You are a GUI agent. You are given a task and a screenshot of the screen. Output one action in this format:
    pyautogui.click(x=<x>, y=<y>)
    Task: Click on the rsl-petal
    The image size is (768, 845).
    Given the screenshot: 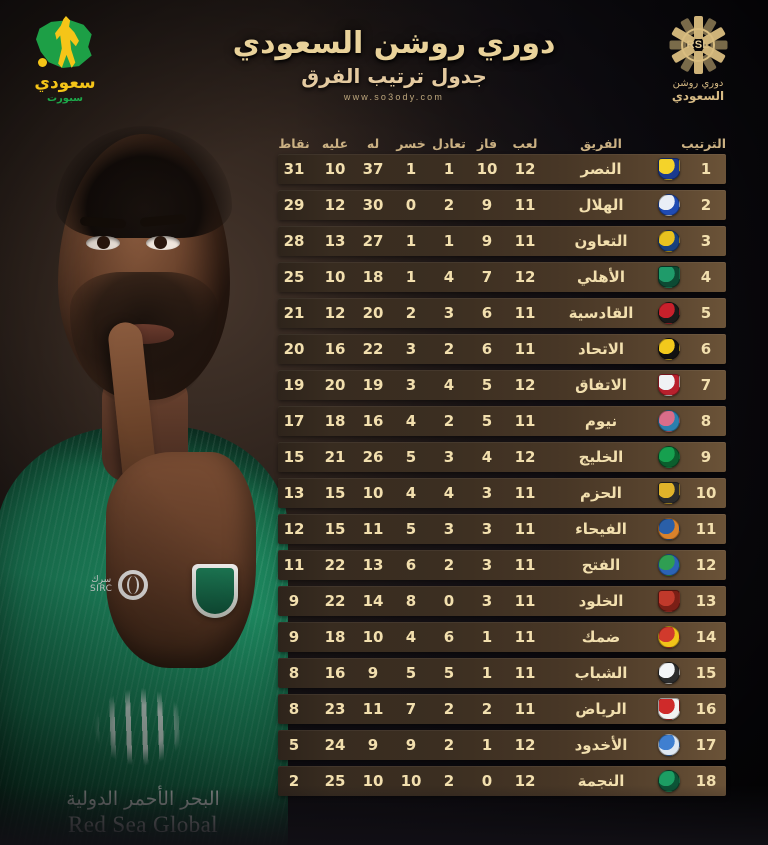 What is the action you would take?
    pyautogui.click(x=698, y=62)
    